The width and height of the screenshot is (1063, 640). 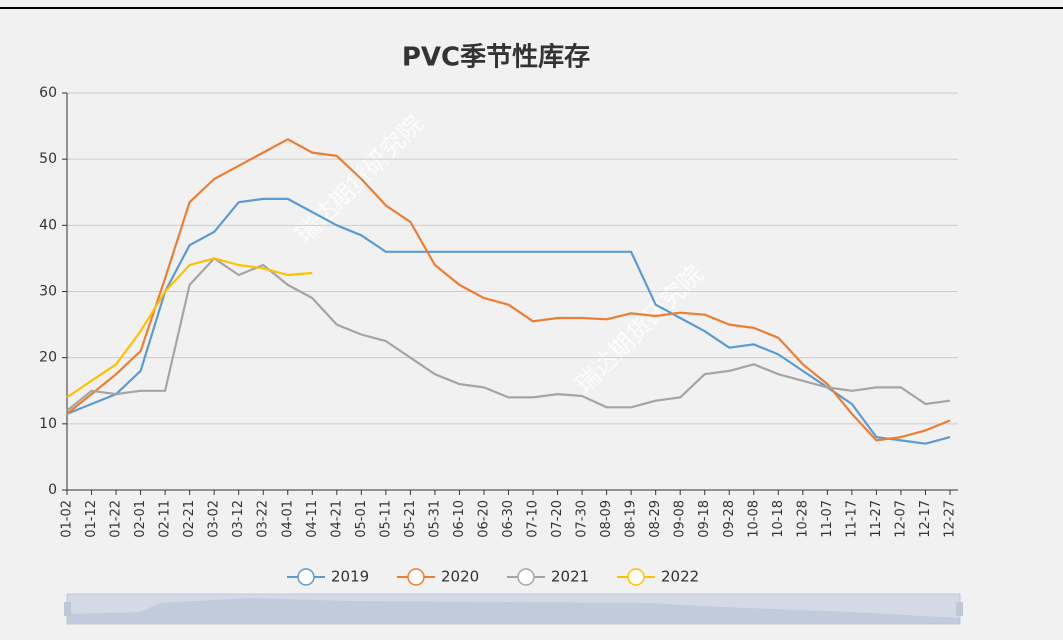 I want to click on x-tick-label: 09-18, so click(x=704, y=519).